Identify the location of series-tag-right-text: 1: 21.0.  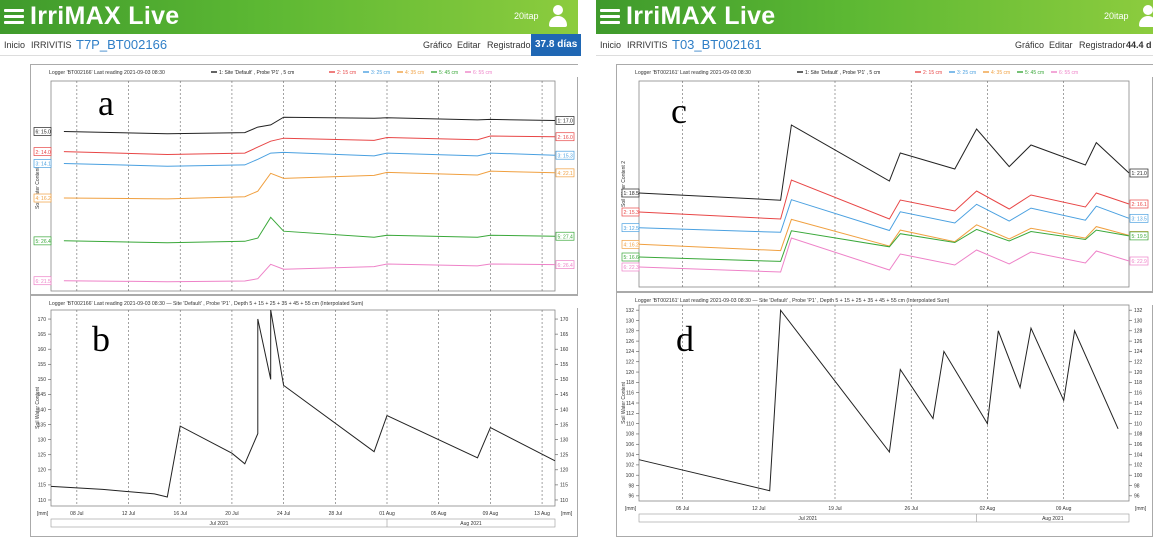
(1140, 174).